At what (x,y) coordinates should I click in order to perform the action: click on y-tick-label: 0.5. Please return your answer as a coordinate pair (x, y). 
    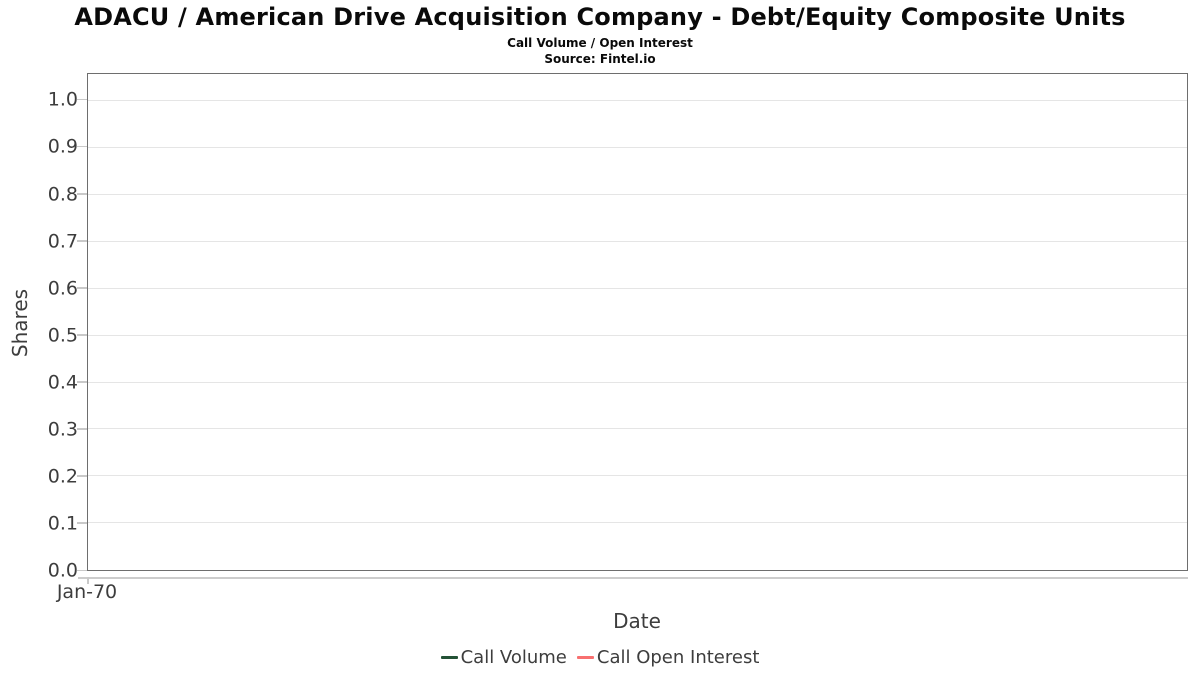
    Looking at the image, I should click on (62, 335).